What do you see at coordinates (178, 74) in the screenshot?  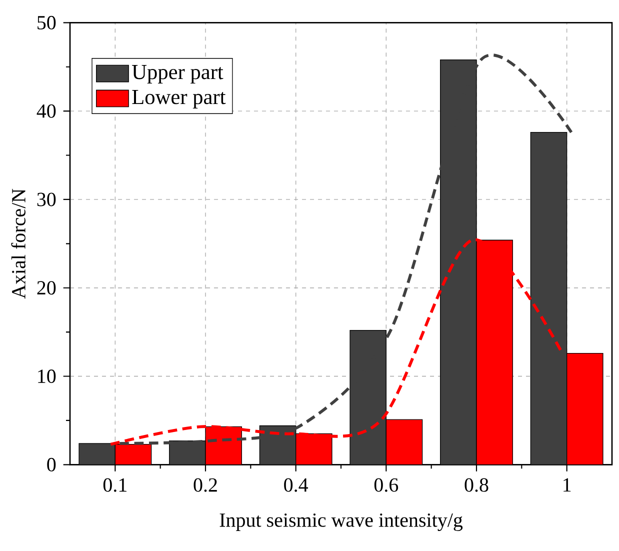 I see `legend-label: Upper part` at bounding box center [178, 74].